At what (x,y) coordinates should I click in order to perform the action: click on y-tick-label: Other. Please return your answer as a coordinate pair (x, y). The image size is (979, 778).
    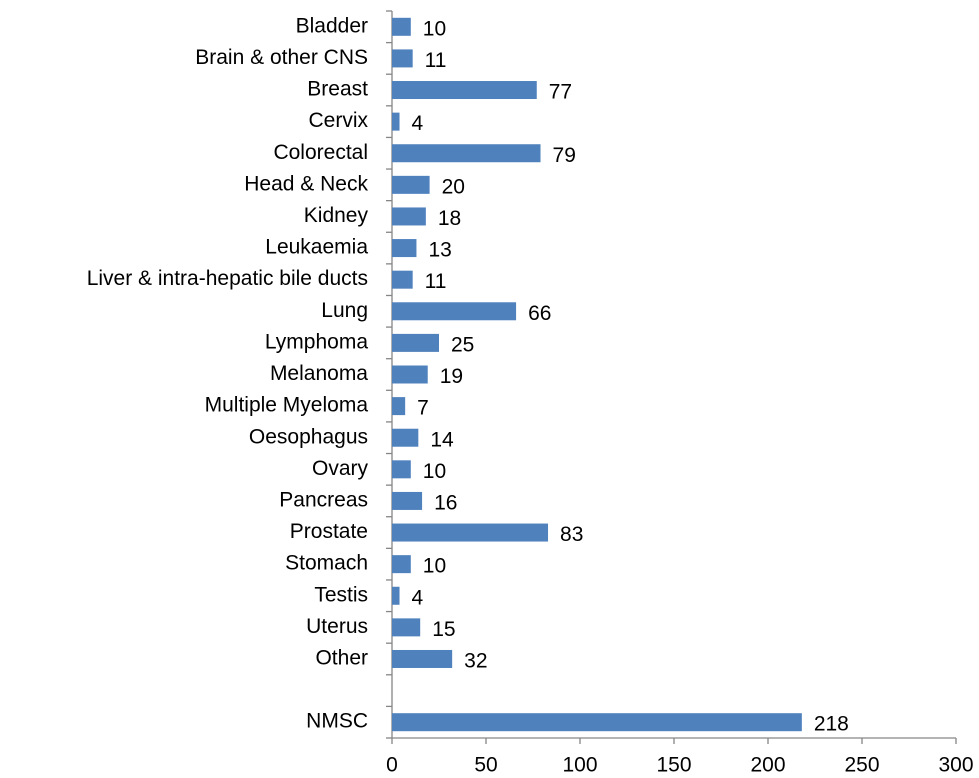
    Looking at the image, I should click on (341, 658).